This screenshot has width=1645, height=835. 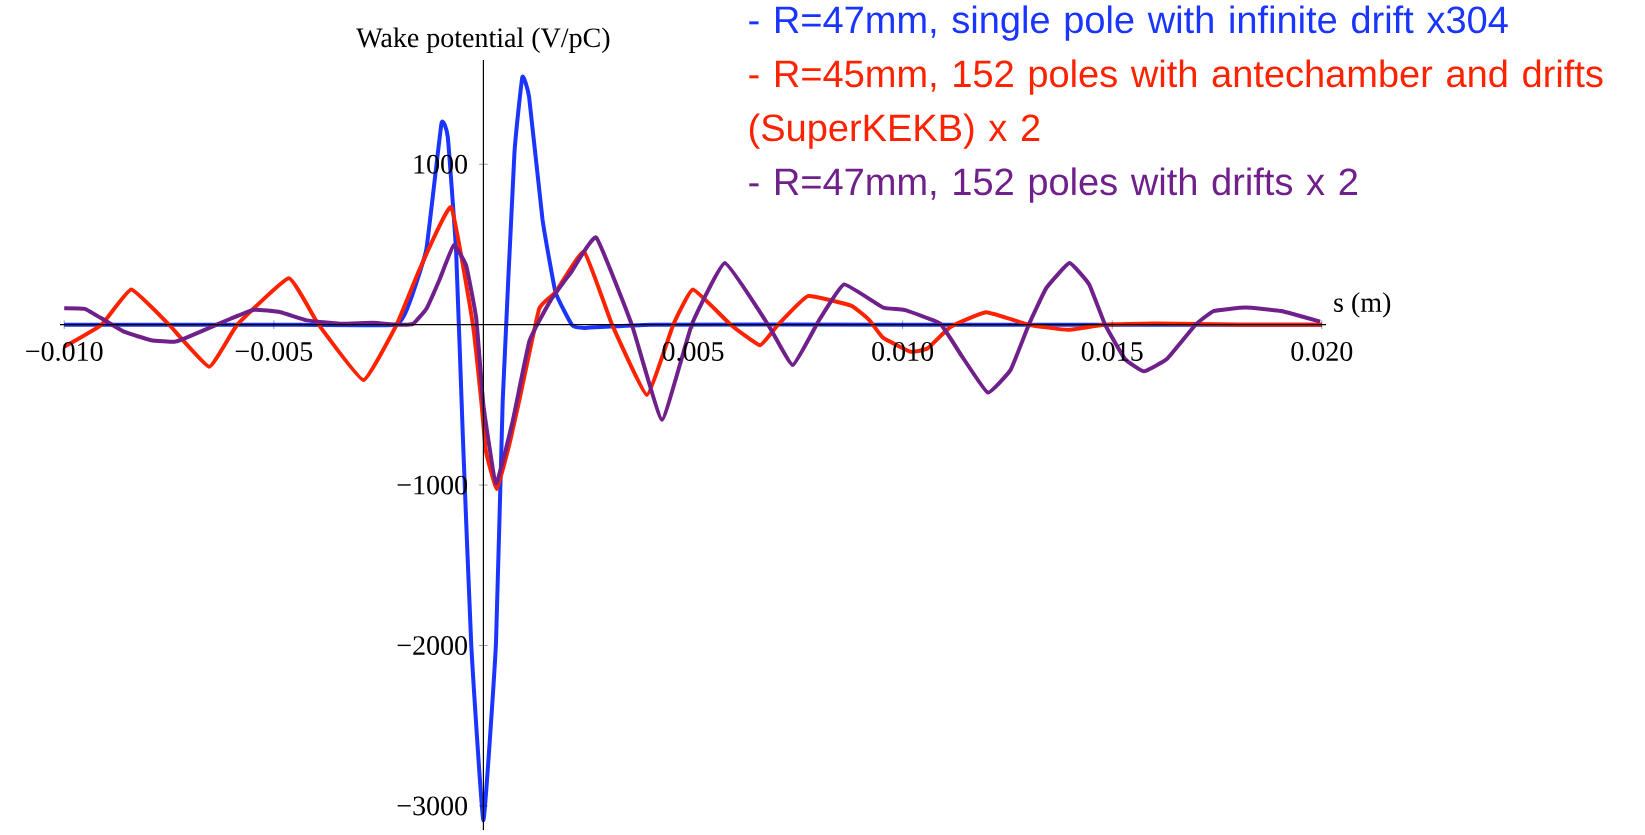 I want to click on x-tick-label: 0.020, so click(x=1322, y=352).